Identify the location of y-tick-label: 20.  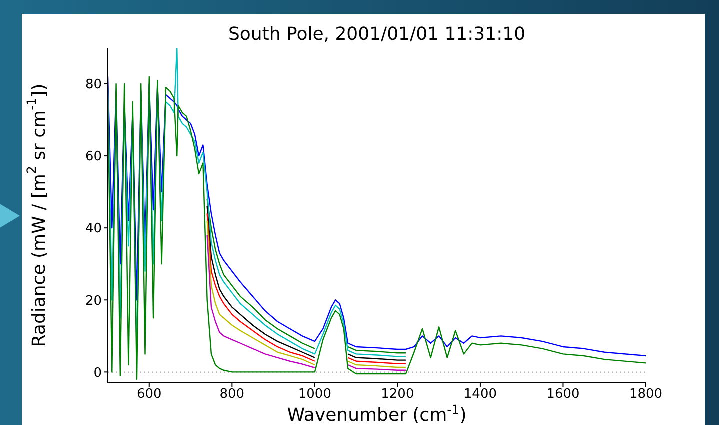
(93, 301).